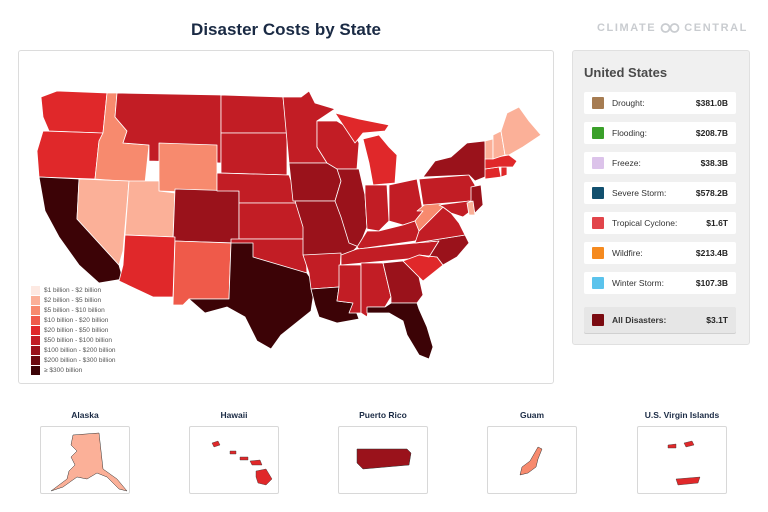  I want to click on category-freeze: Freeze: $38.3B, so click(660, 163).